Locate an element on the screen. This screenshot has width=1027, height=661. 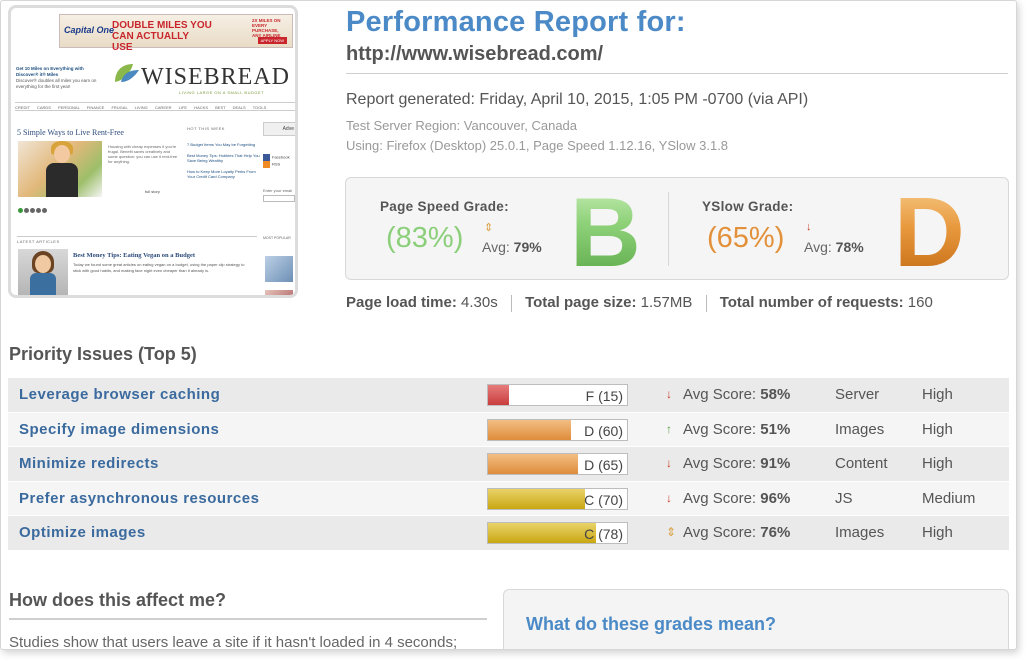
issue-name: Prefer asynchronous resources is located at coordinates (139, 498).